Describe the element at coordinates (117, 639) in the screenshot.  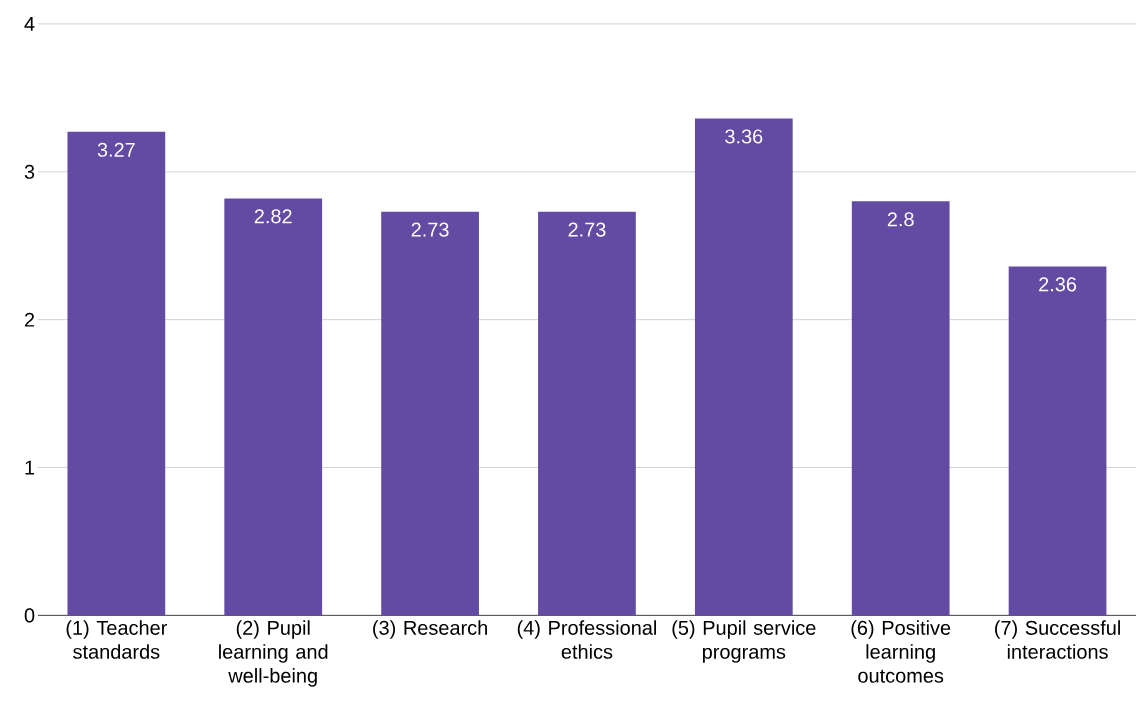
I see `x-tick-label: (1) Teacher standards` at that location.